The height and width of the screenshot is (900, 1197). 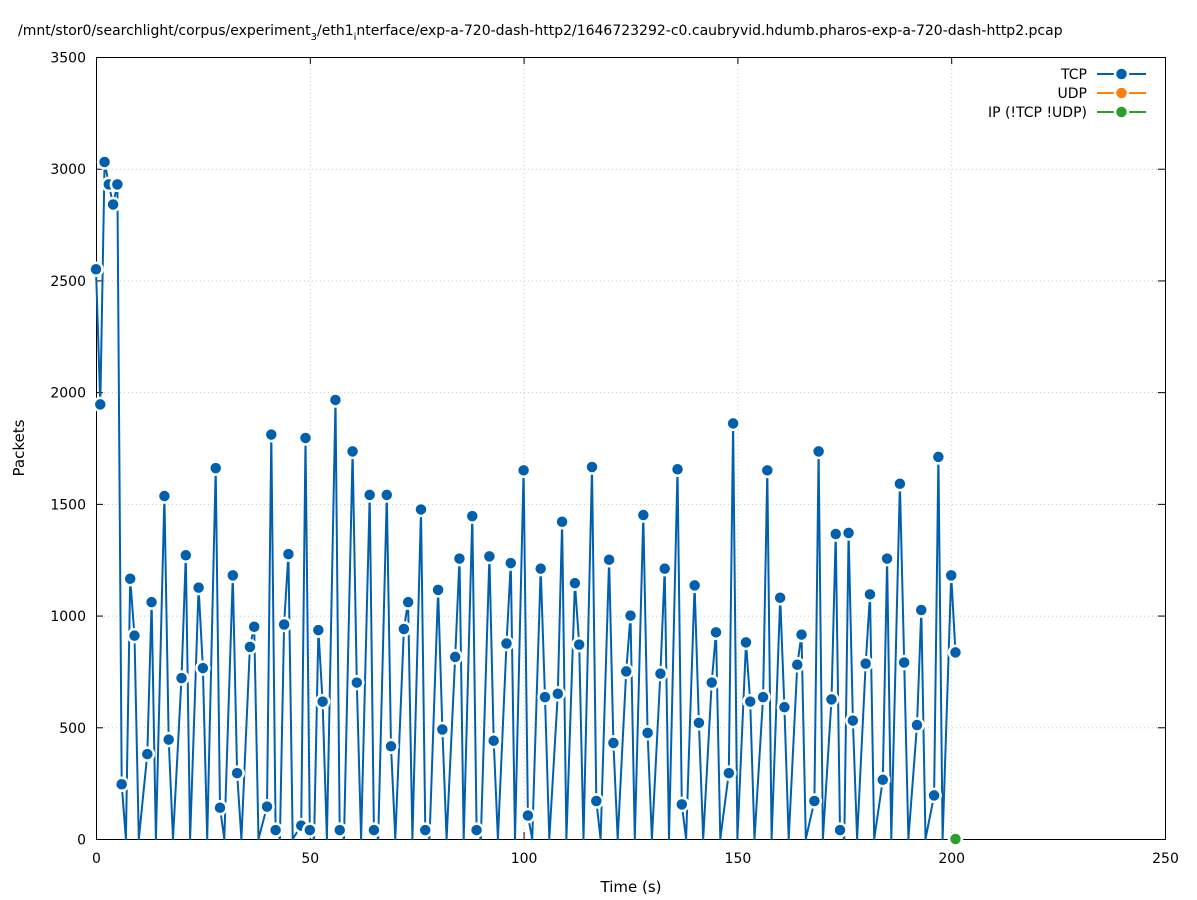 I want to click on title-part-a: /mnt/stor0/searchlight/corpus/experiment, so click(x=164, y=31).